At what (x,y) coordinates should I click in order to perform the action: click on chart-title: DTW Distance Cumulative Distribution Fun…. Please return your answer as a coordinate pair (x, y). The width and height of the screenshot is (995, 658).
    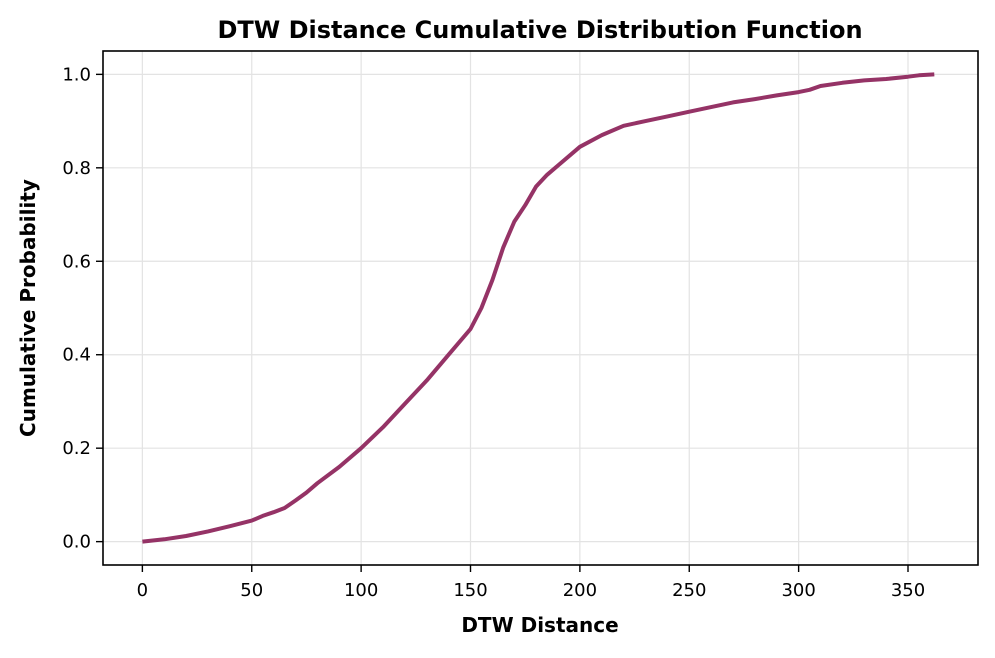
    Looking at the image, I should click on (539, 30).